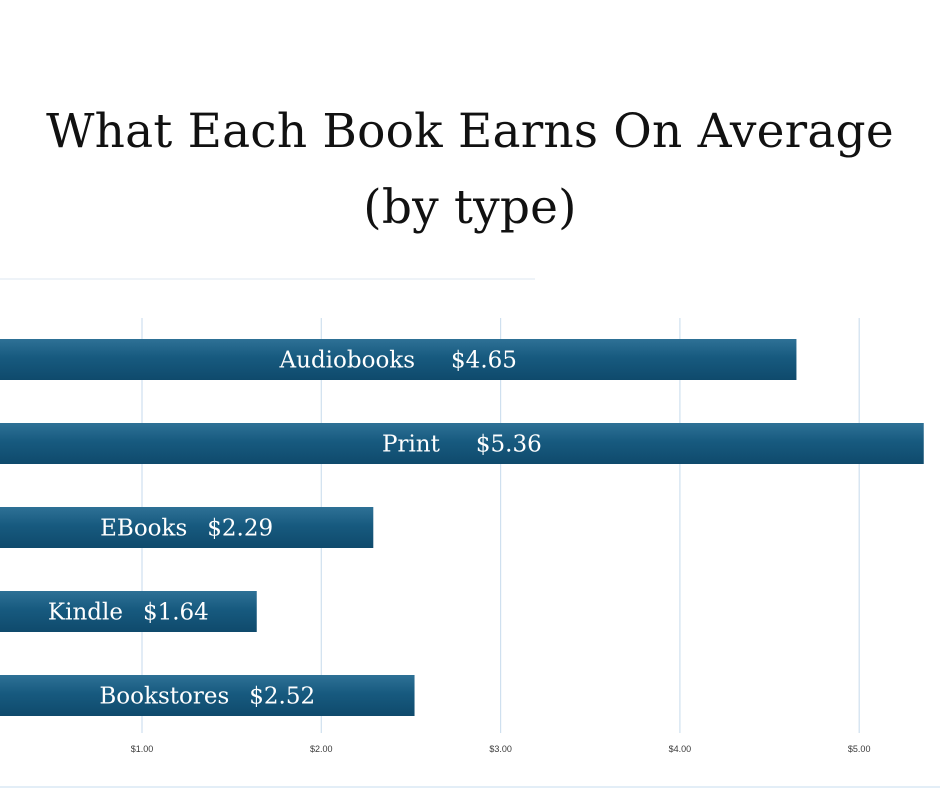 Image resolution: width=940 pixels, height=788 pixels. I want to click on bar-value-label: $2.29, so click(240, 529).